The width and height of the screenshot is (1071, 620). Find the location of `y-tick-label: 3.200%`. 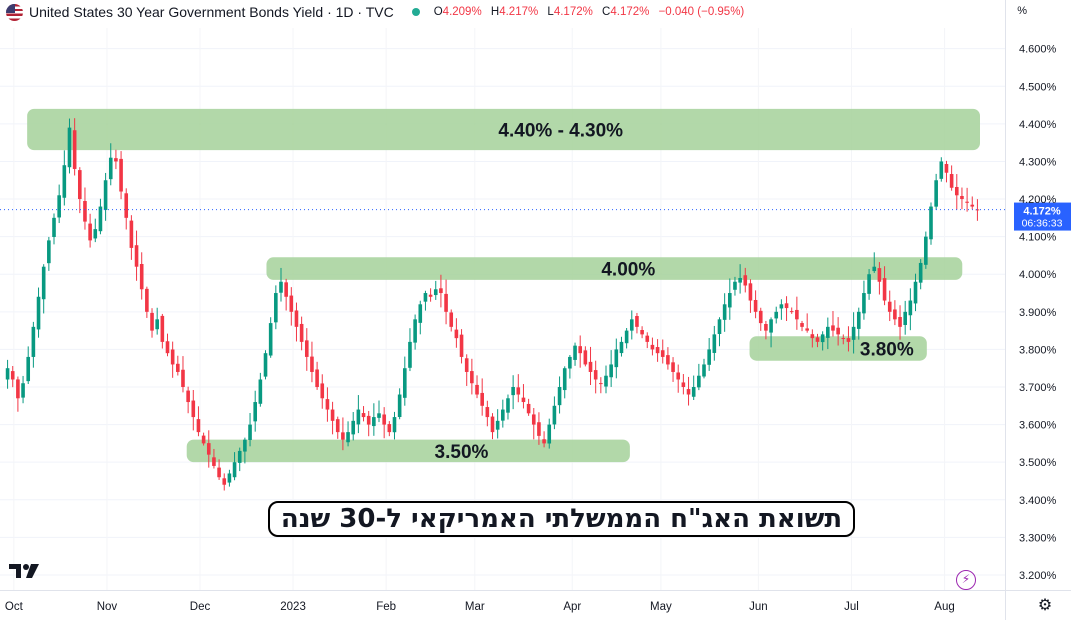

y-tick-label: 3.200% is located at coordinates (1038, 576).